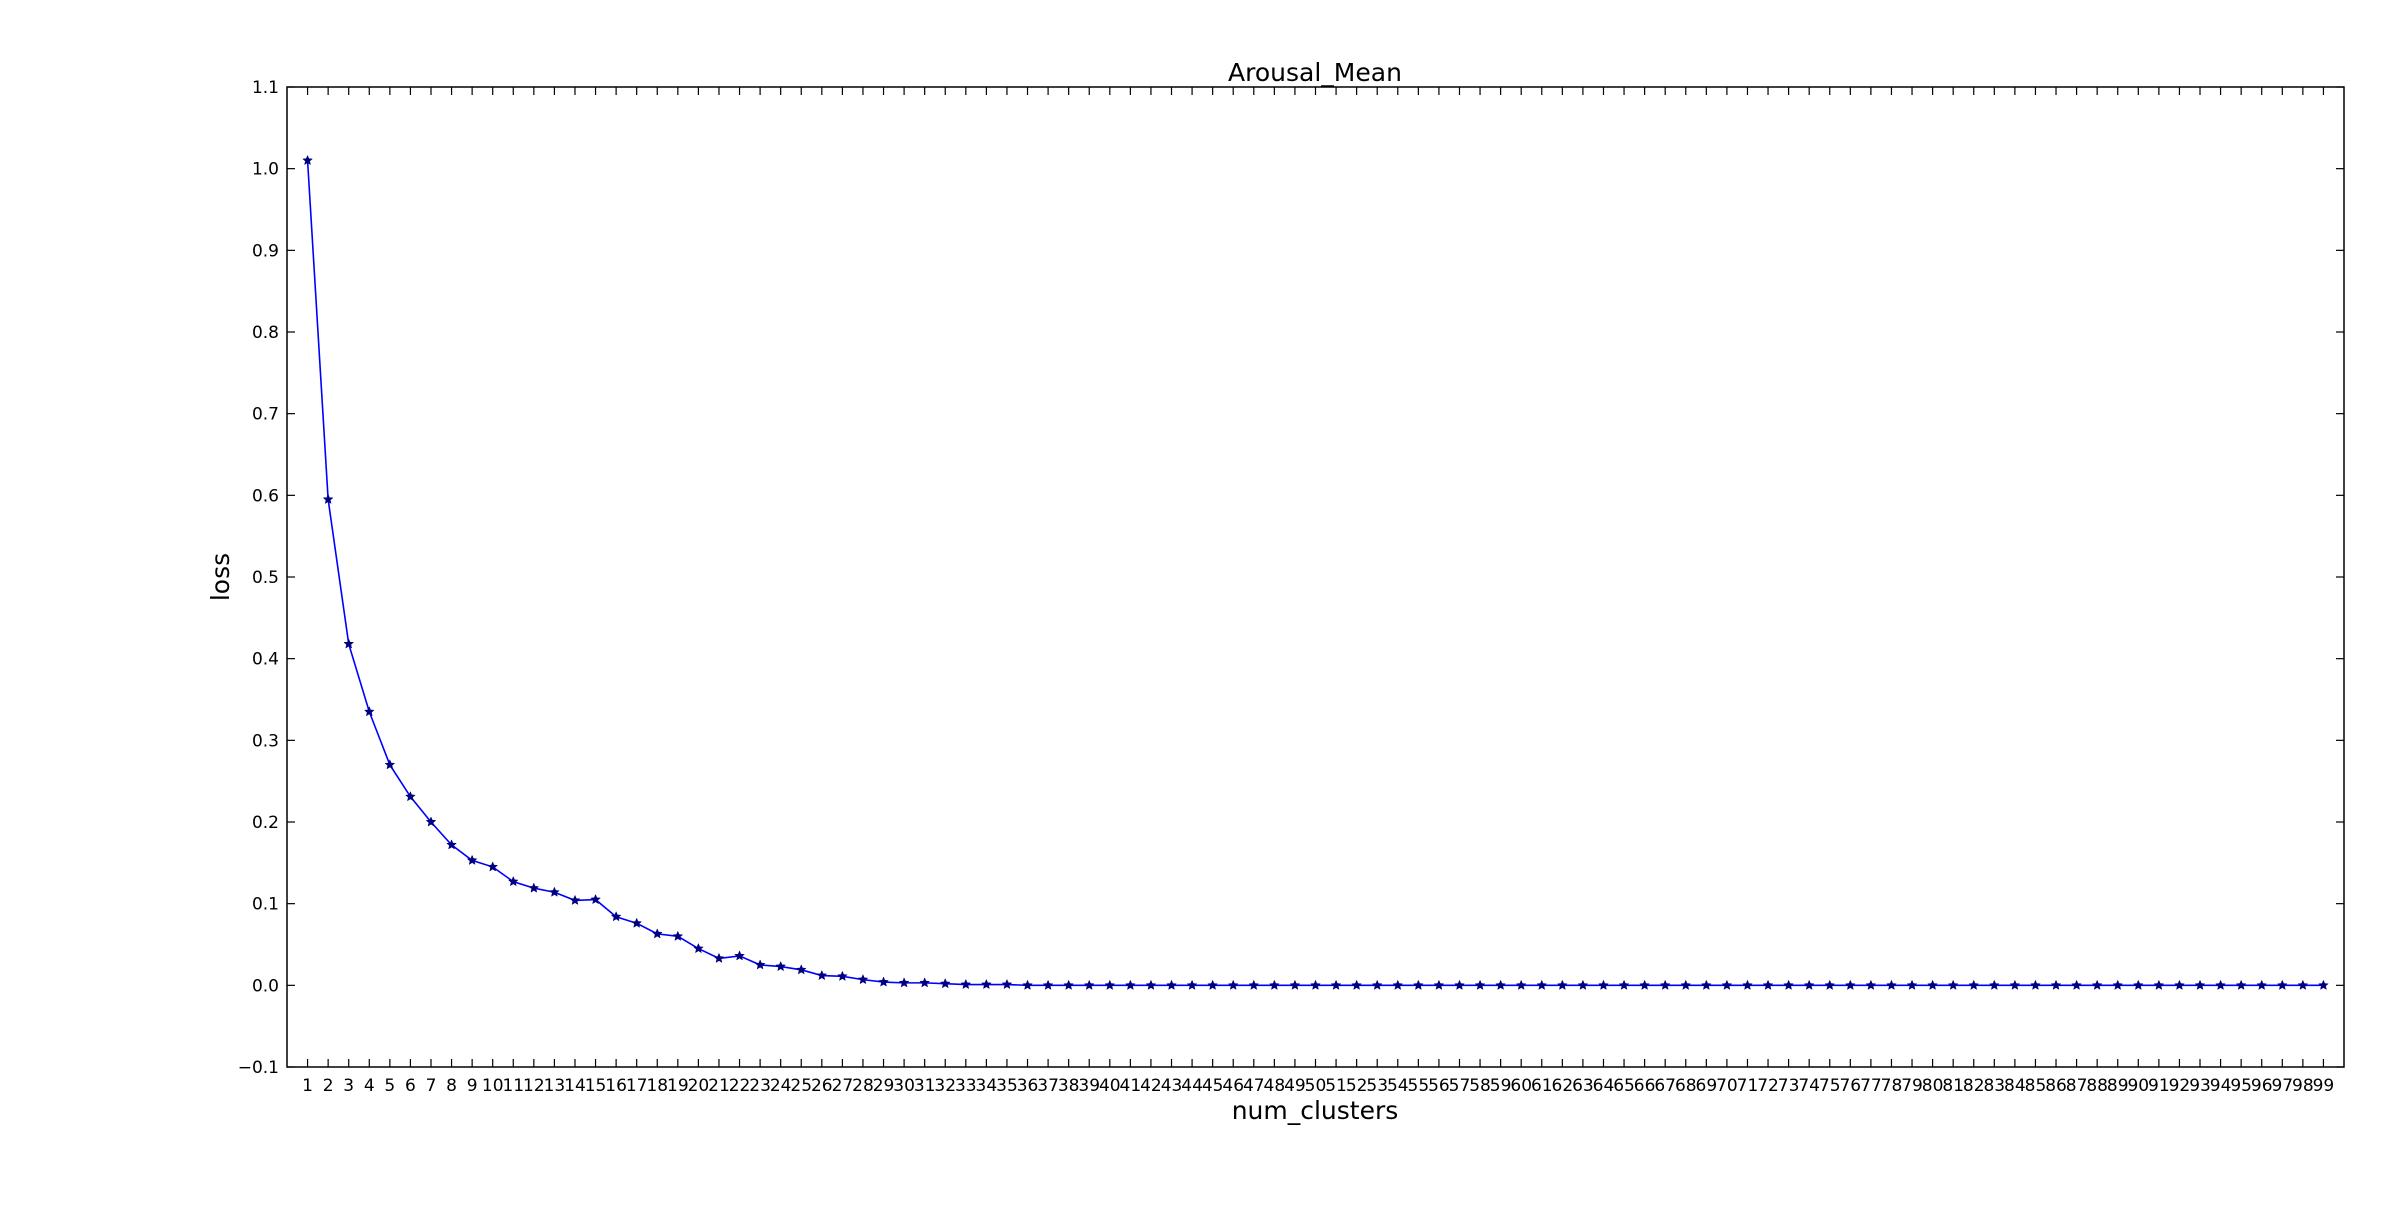 This screenshot has width=2400, height=1208. What do you see at coordinates (265, 415) in the screenshot?
I see `y-tick-label: 0.7` at bounding box center [265, 415].